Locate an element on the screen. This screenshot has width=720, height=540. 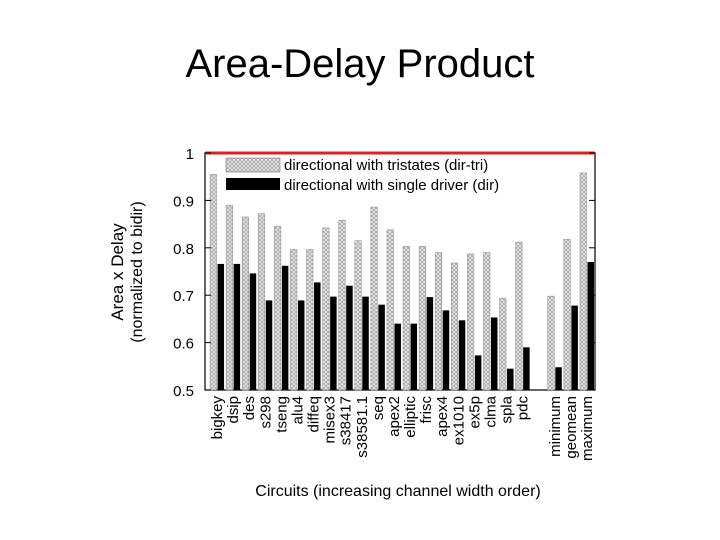
x-tick-label-3: s298 is located at coordinates (265, 412).